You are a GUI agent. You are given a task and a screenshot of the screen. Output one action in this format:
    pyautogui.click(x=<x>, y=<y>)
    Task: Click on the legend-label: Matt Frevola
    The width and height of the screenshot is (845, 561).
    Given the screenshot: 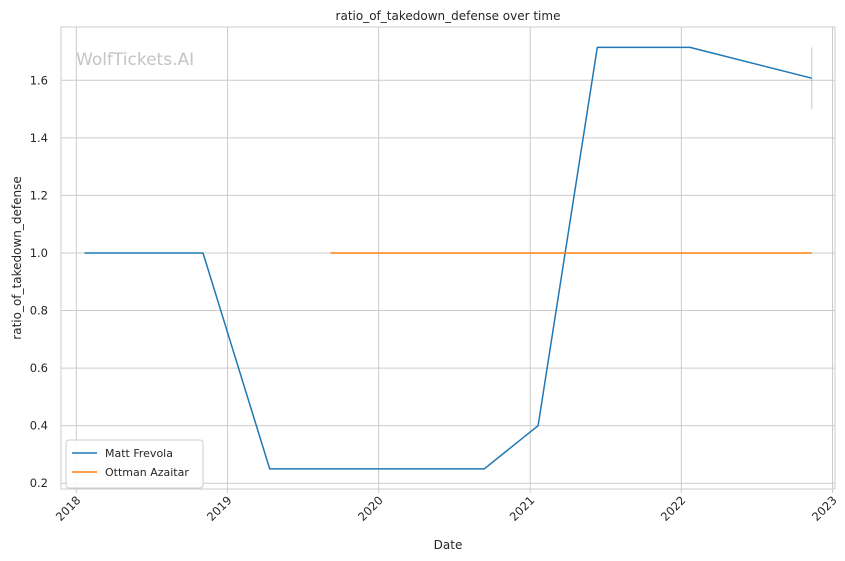 What is the action you would take?
    pyautogui.click(x=139, y=453)
    